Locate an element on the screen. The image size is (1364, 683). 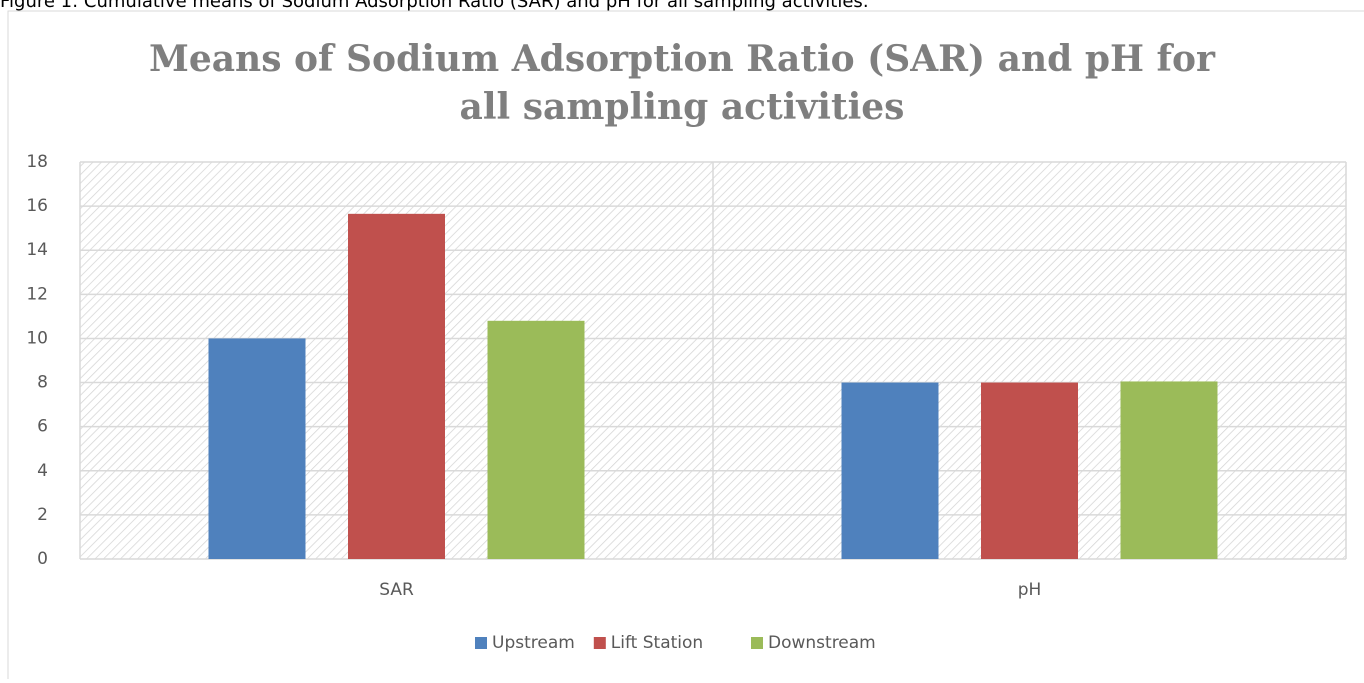
y-tick-label: 14 is located at coordinates (37, 250).